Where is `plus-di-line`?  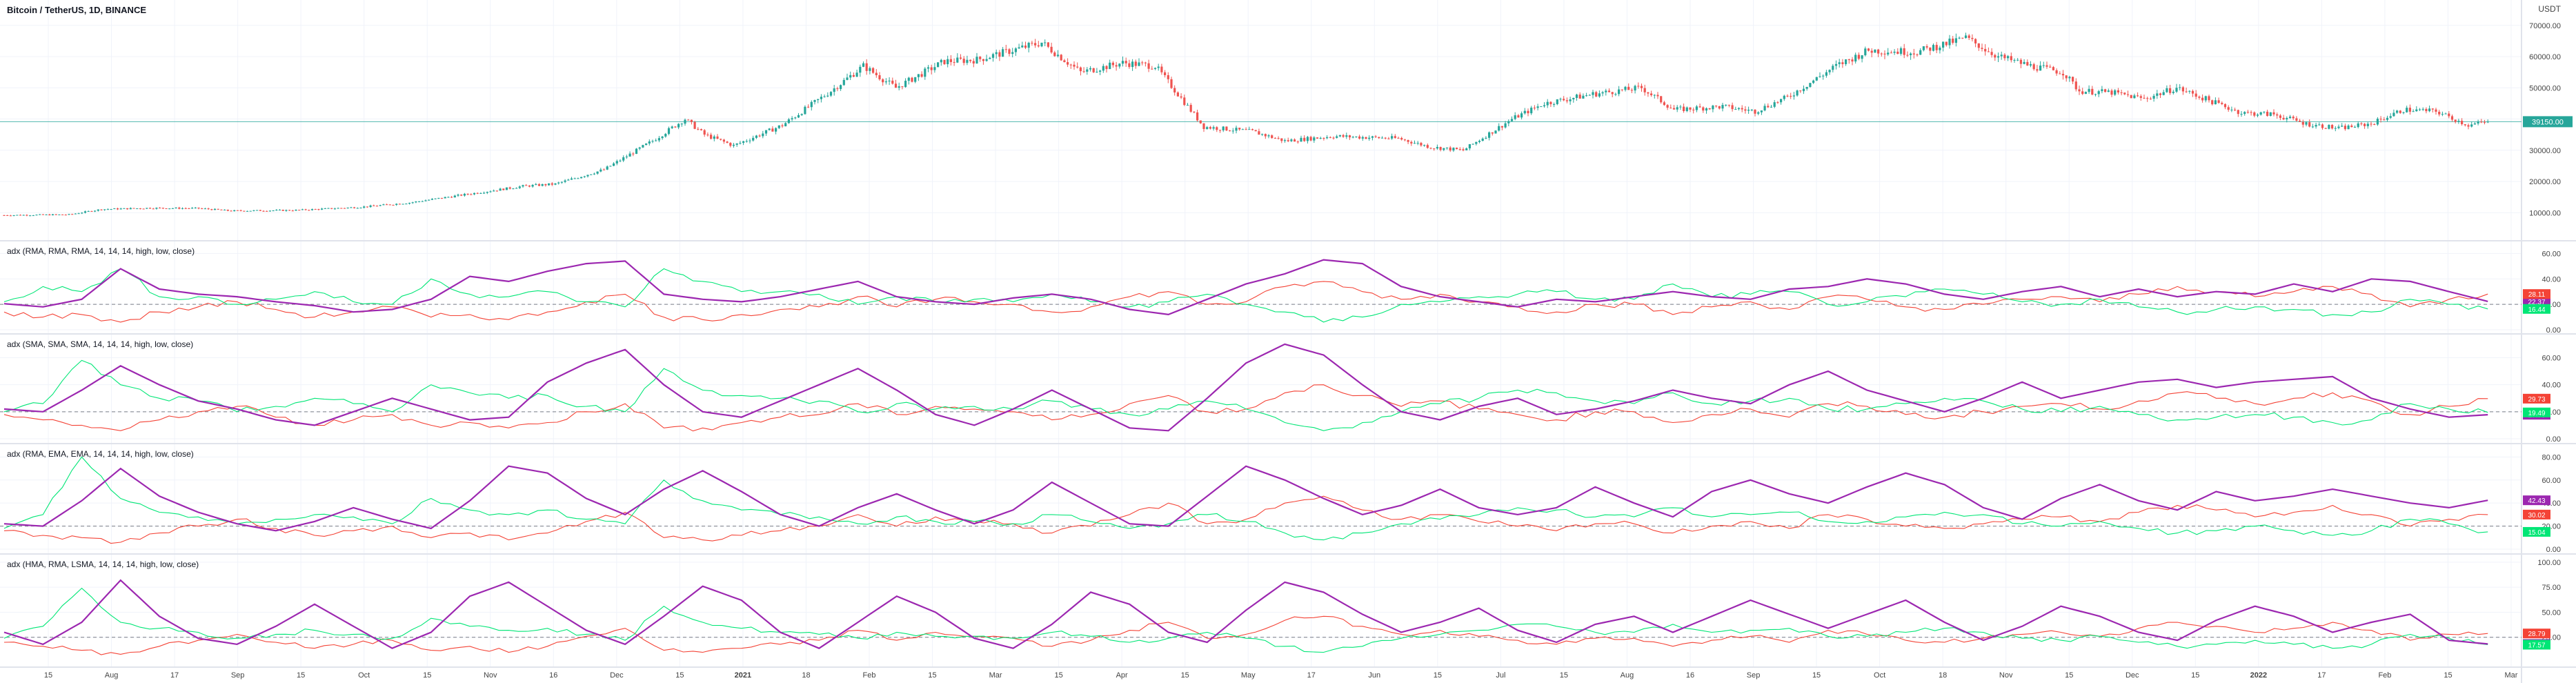
plus-di-line is located at coordinates (1245, 295).